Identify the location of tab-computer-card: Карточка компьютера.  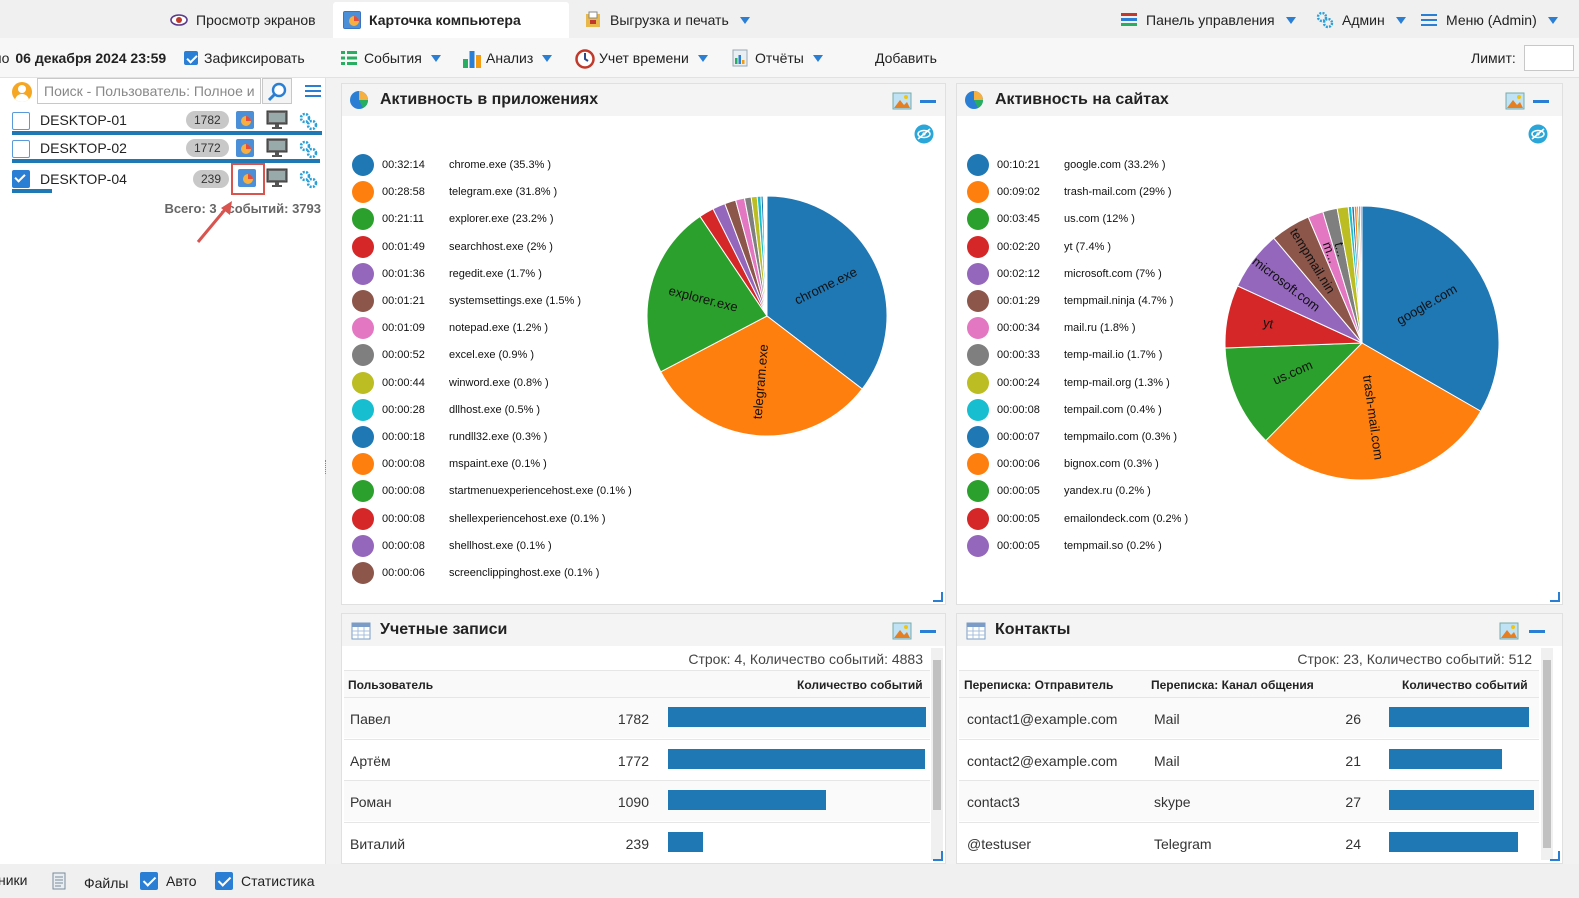
(451, 20).